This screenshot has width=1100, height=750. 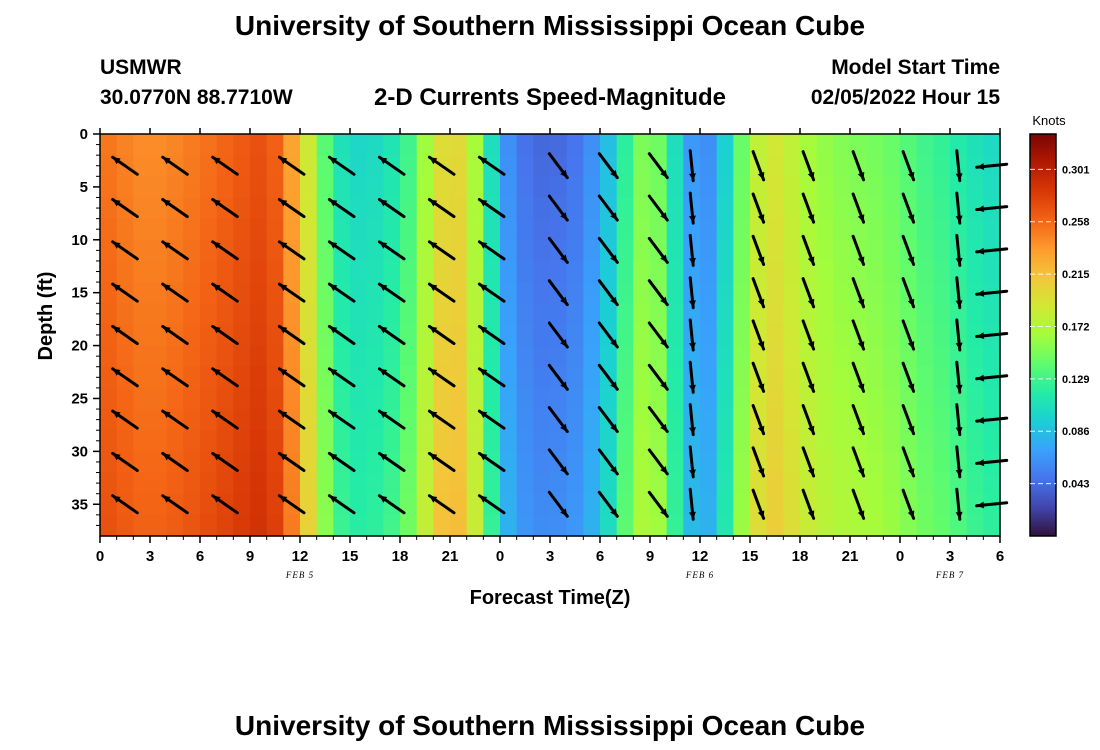 What do you see at coordinates (79, 293) in the screenshot?
I see `y-tick-label: 15` at bounding box center [79, 293].